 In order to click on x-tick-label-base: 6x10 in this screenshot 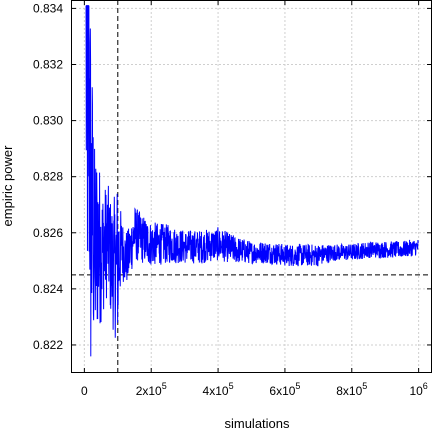, I will do `click(282, 391)`.